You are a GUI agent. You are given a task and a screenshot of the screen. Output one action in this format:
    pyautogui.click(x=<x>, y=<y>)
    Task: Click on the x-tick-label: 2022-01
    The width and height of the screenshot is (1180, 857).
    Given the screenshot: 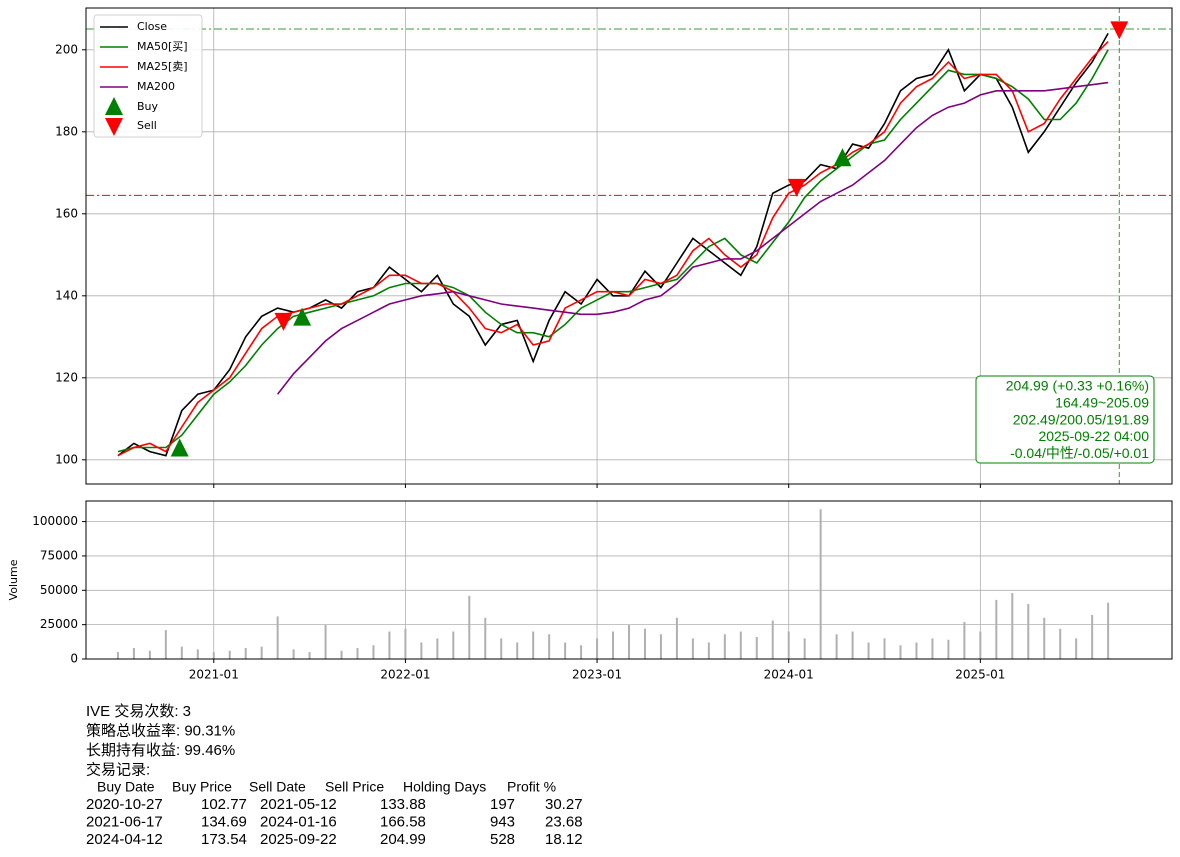 What is the action you would take?
    pyautogui.click(x=405, y=675)
    